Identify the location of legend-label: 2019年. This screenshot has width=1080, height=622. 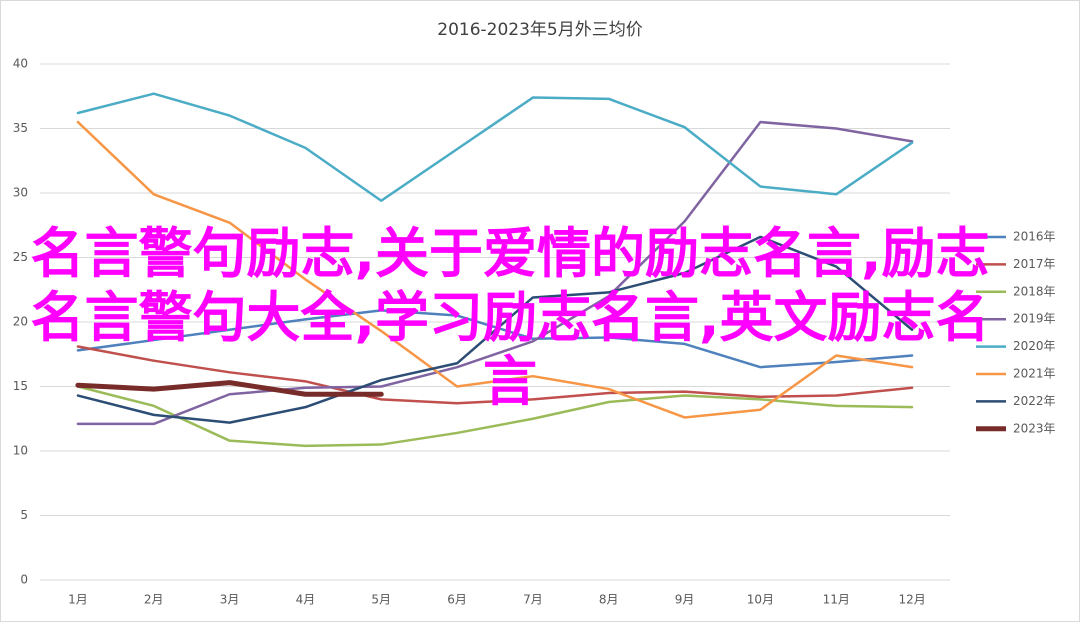
(1034, 319).